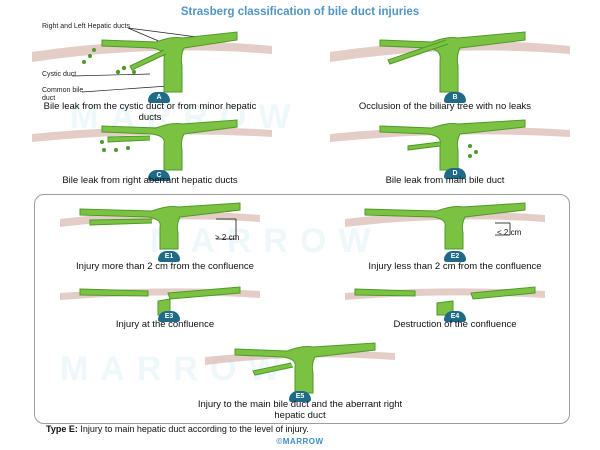 This screenshot has height=450, width=600. What do you see at coordinates (62, 429) in the screenshot?
I see `footnote-bold: Type E:` at bounding box center [62, 429].